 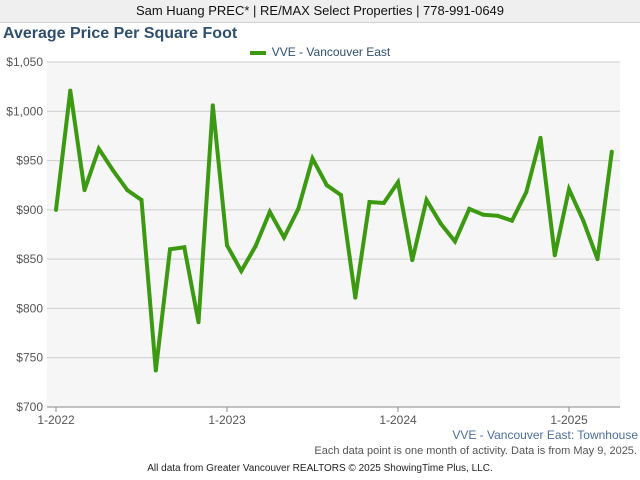 I want to click on x-tick-label: 1-2023, so click(x=227, y=420).